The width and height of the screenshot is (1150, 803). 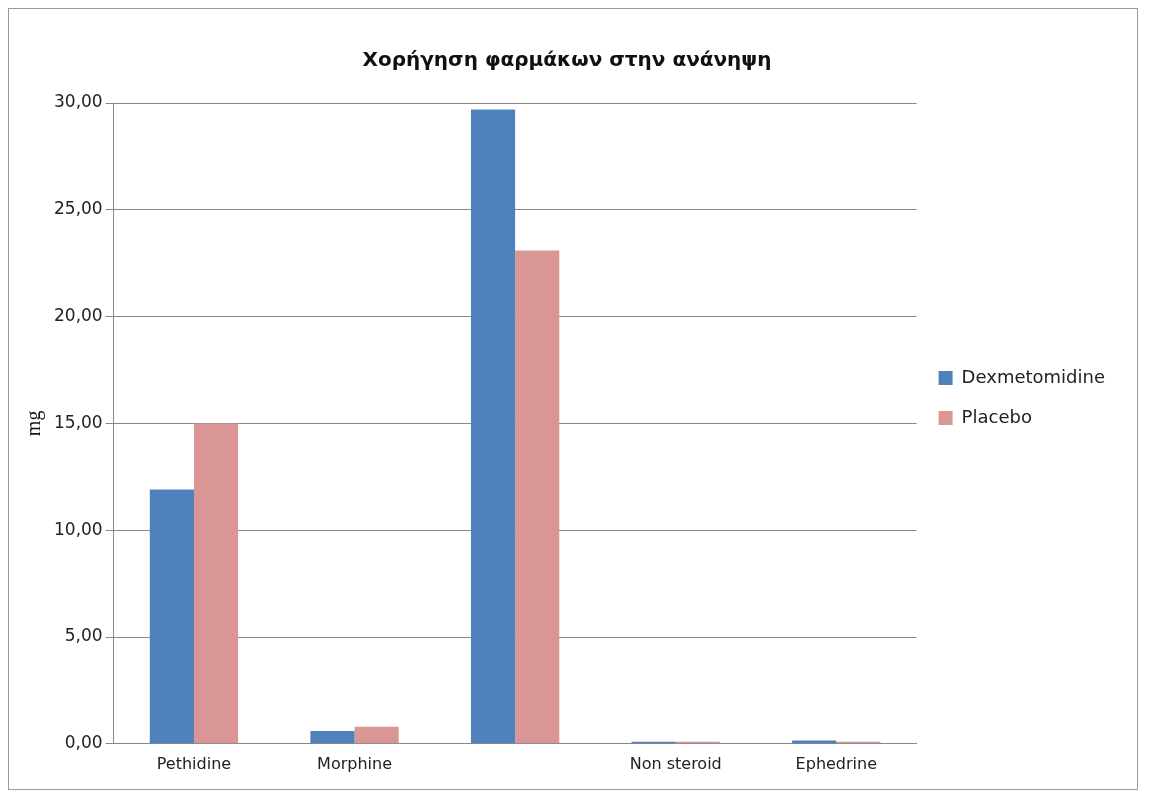 I want to click on chart-title: Χορήγηση φαρμάκων στην ανάνηψη, so click(x=567, y=59).